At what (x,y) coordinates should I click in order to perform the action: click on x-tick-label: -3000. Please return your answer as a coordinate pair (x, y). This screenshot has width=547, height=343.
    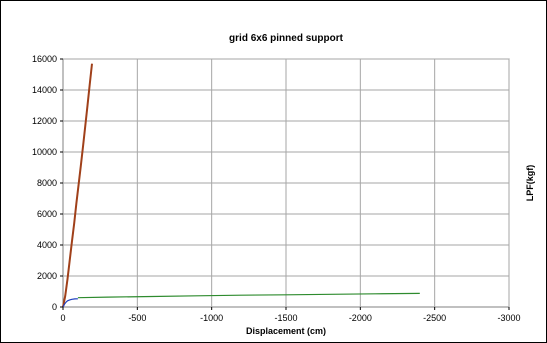
    Looking at the image, I should click on (508, 318).